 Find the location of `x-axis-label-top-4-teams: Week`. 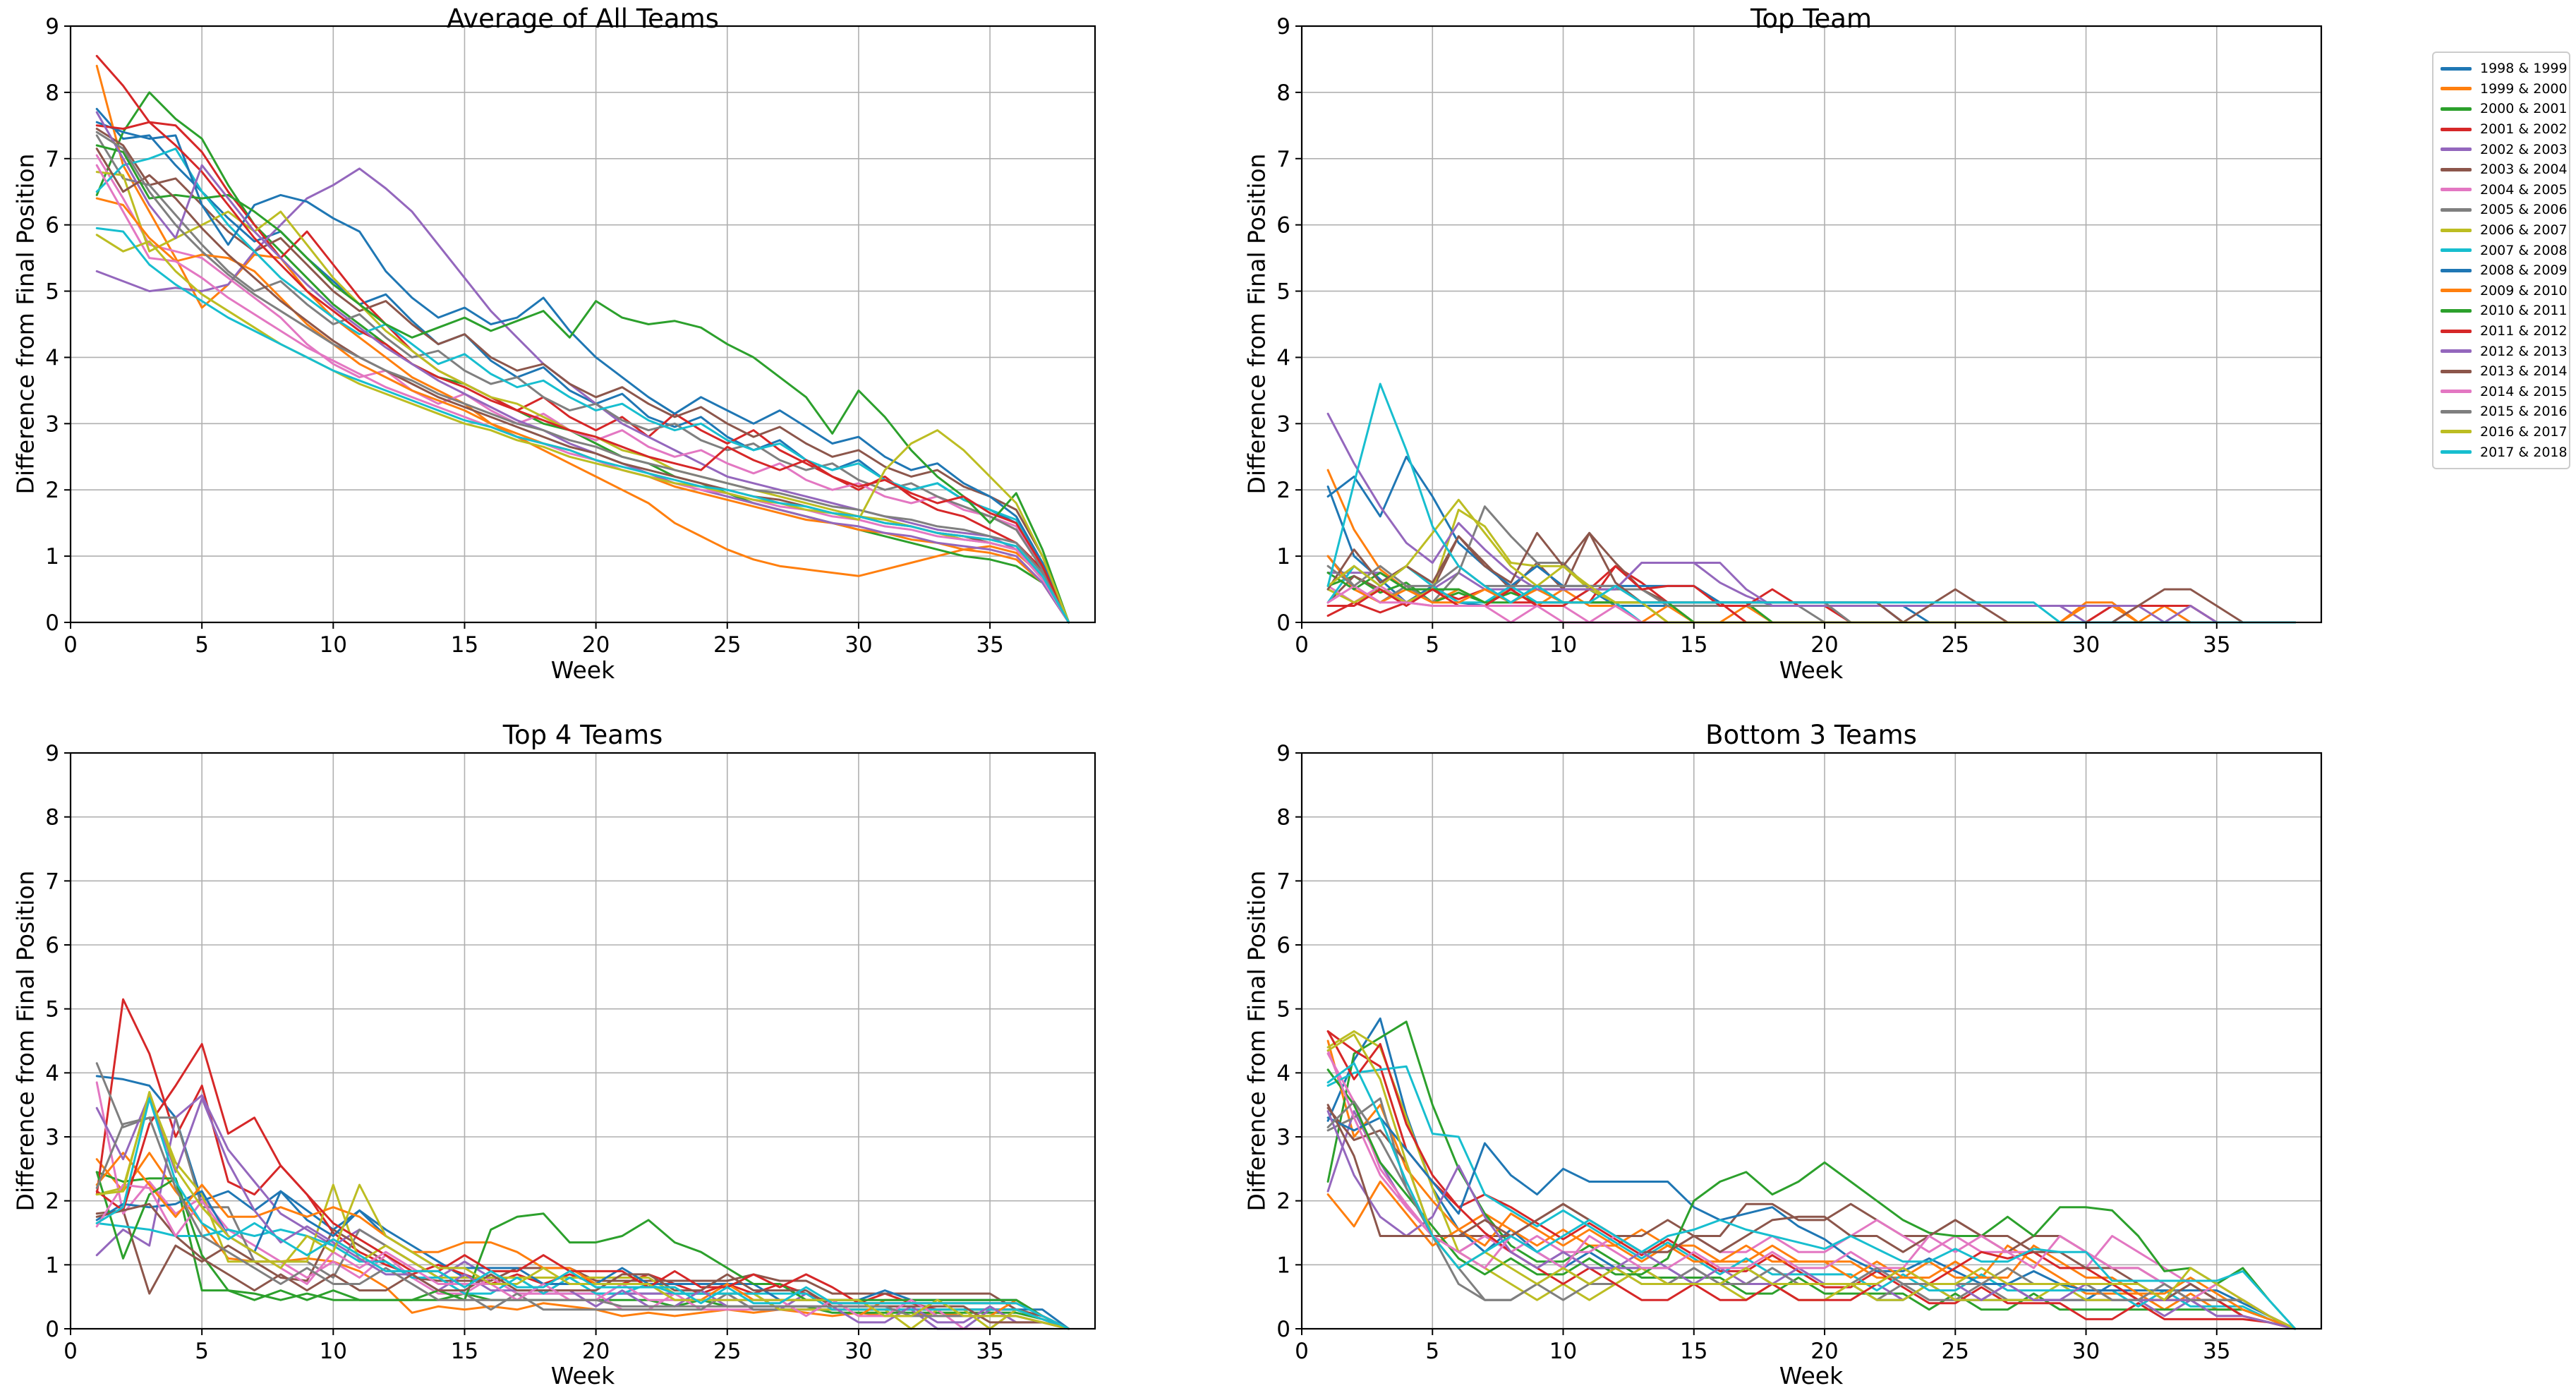

x-axis-label-top-4-teams: Week is located at coordinates (583, 1375).